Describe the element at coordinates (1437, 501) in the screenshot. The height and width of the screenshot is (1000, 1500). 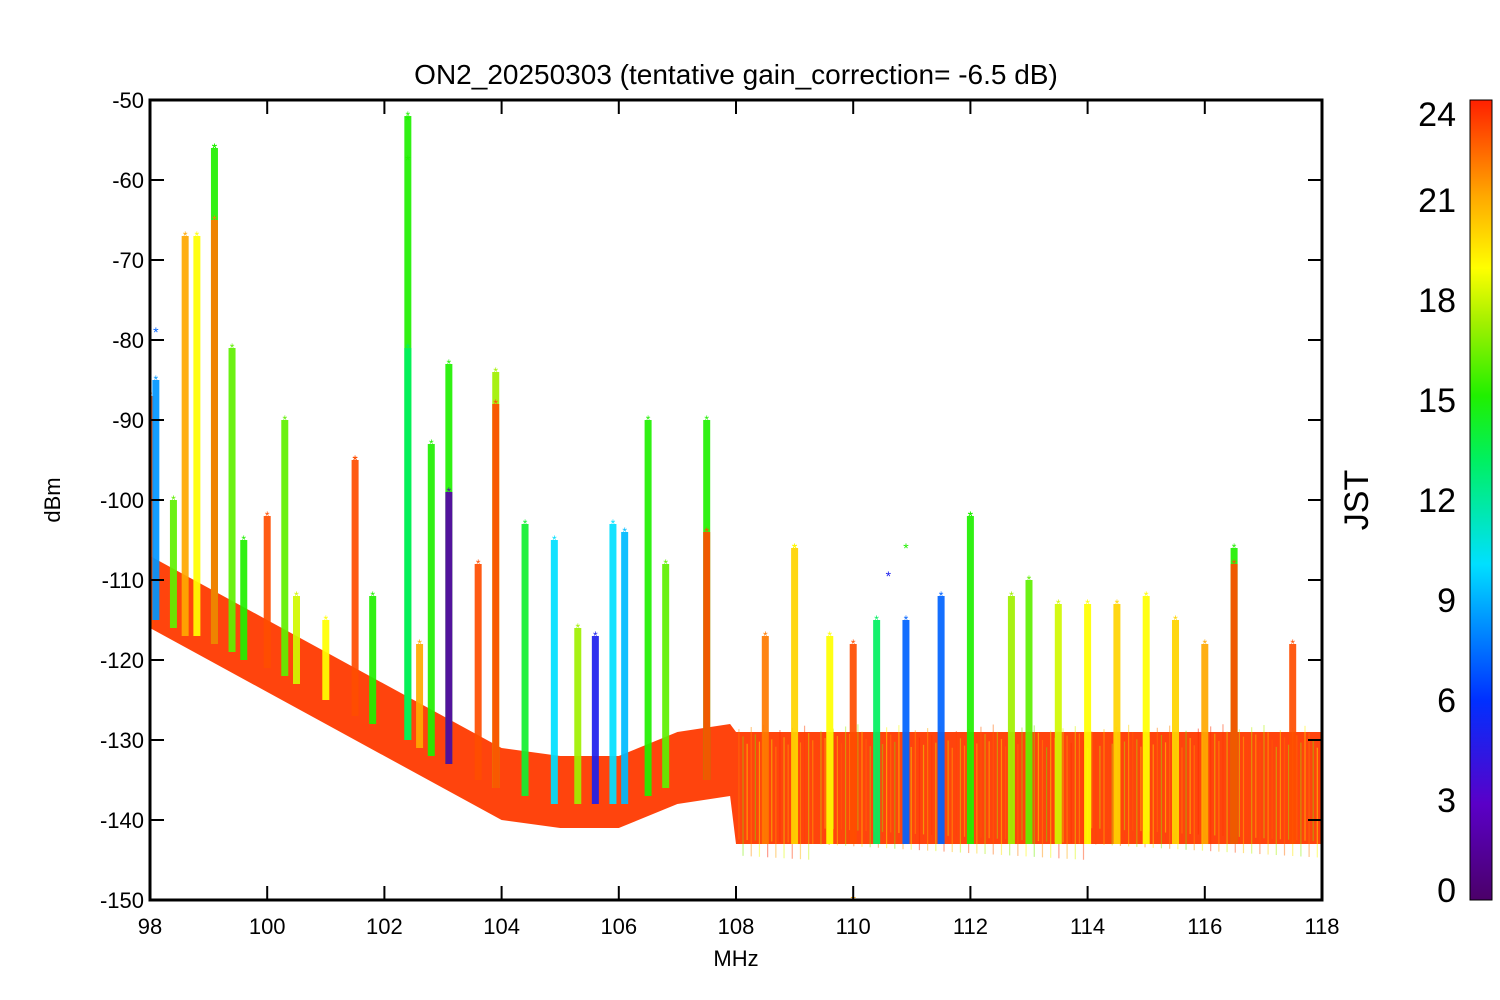
I see `colorbar-tick-label: 12` at that location.